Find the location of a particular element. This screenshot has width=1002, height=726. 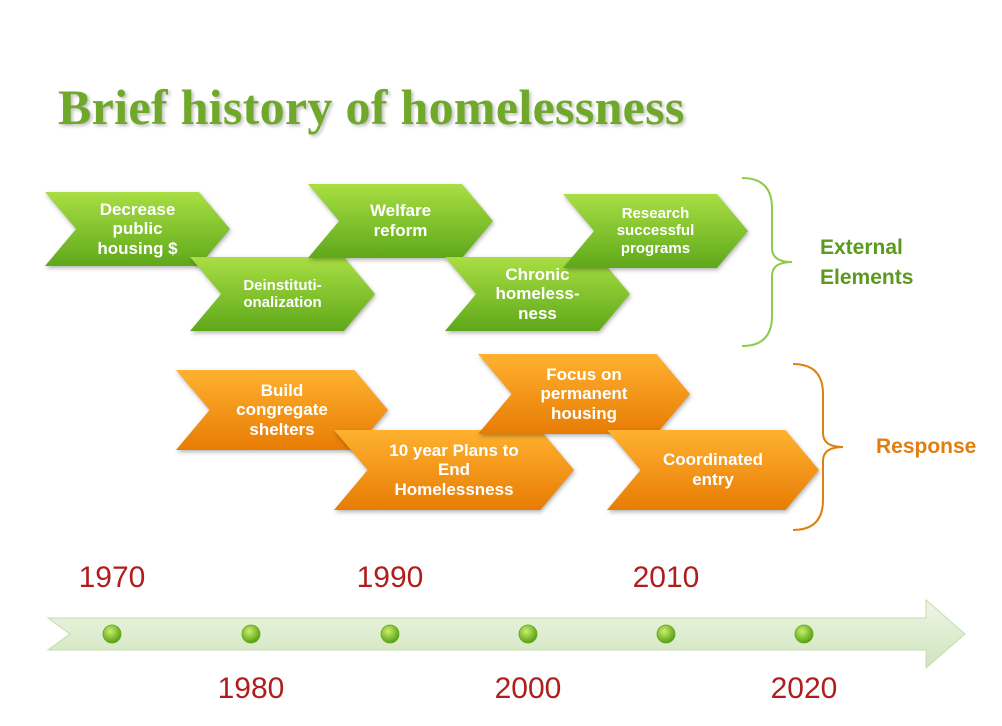

diagram-title: Brief history of homelessness is located at coordinates (371, 107).